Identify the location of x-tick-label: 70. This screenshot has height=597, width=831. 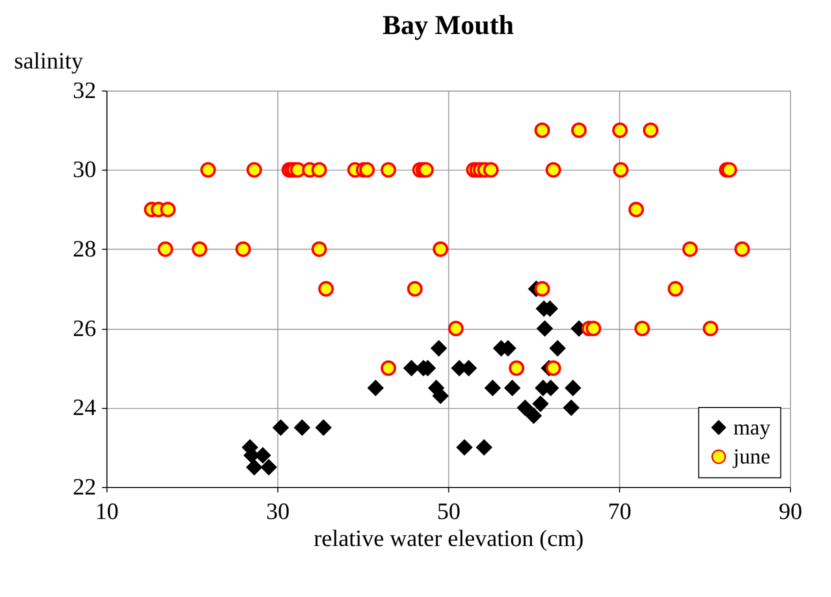
(620, 511).